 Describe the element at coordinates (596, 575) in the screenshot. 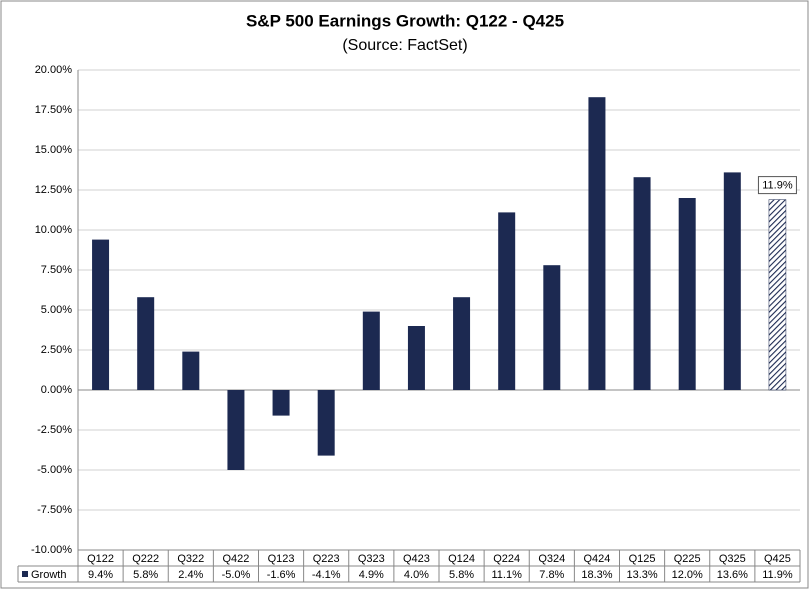

I see `table-value: 18.3%` at that location.